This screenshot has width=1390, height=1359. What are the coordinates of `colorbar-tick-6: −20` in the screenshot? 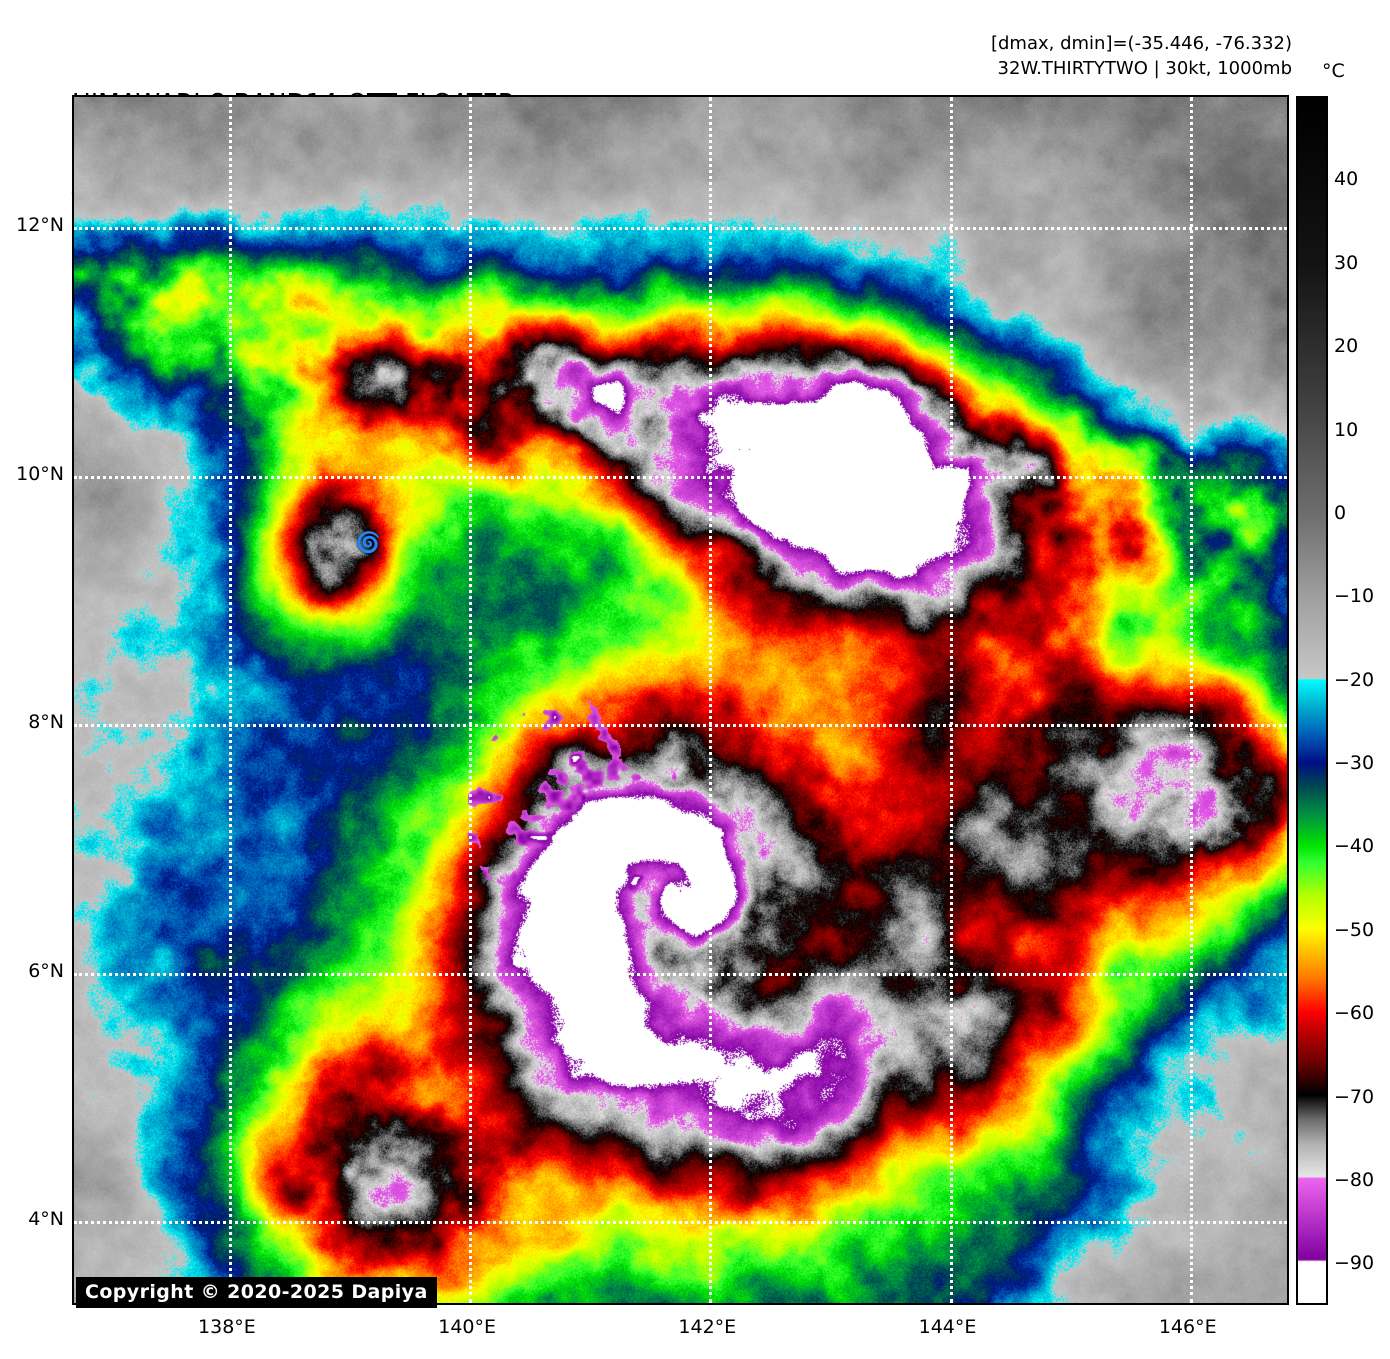 It's located at (1354, 679).